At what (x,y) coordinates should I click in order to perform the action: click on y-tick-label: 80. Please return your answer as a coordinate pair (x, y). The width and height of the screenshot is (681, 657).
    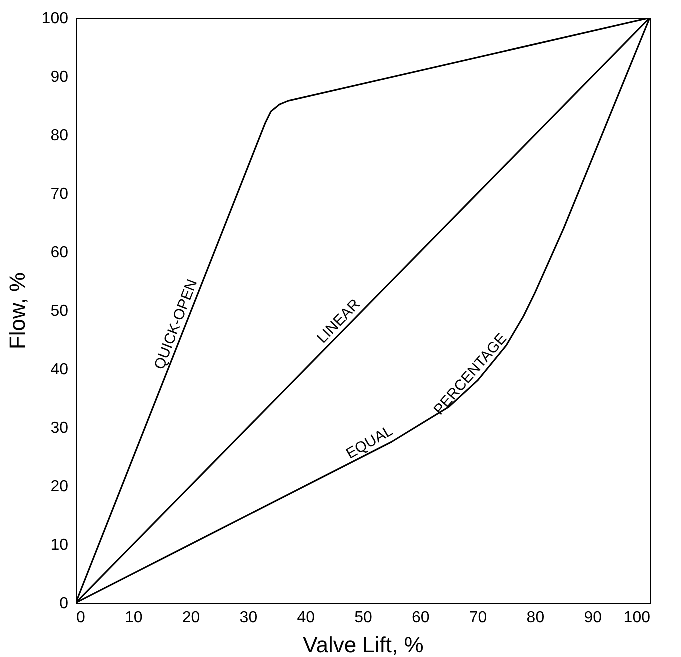
    Looking at the image, I should click on (59, 136).